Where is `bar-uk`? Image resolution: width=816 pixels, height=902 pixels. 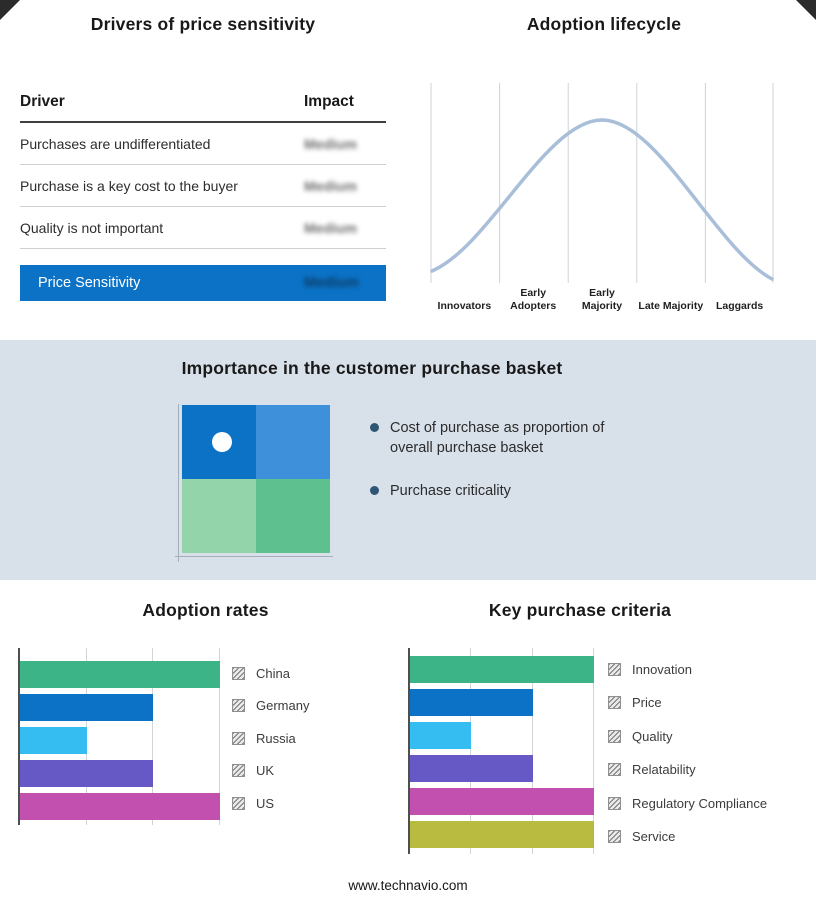
bar-uk is located at coordinates (87, 773).